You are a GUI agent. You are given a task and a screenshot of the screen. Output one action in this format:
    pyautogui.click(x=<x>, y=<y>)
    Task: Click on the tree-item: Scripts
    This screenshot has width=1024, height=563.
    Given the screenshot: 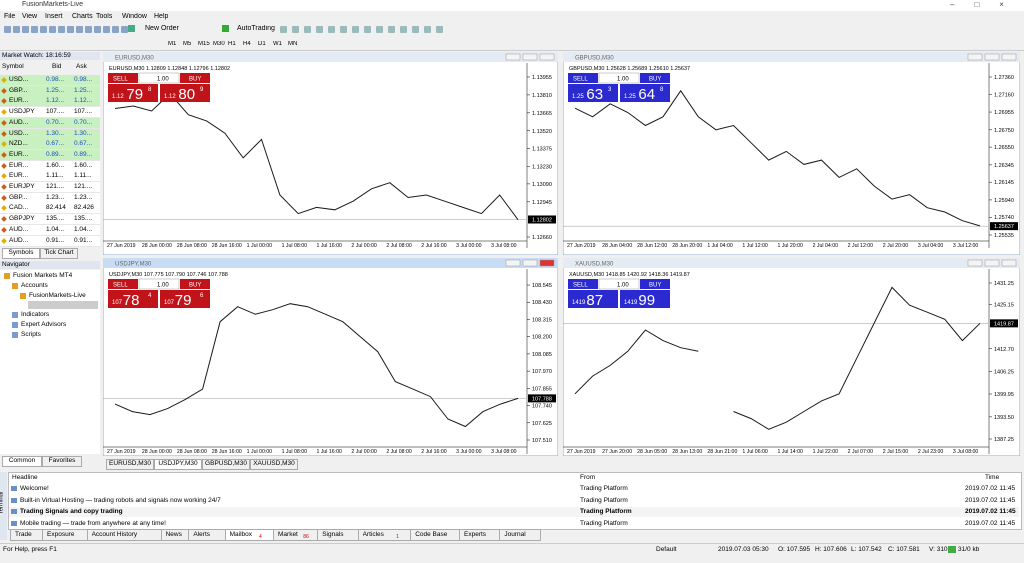 What is the action you would take?
    pyautogui.click(x=31, y=334)
    